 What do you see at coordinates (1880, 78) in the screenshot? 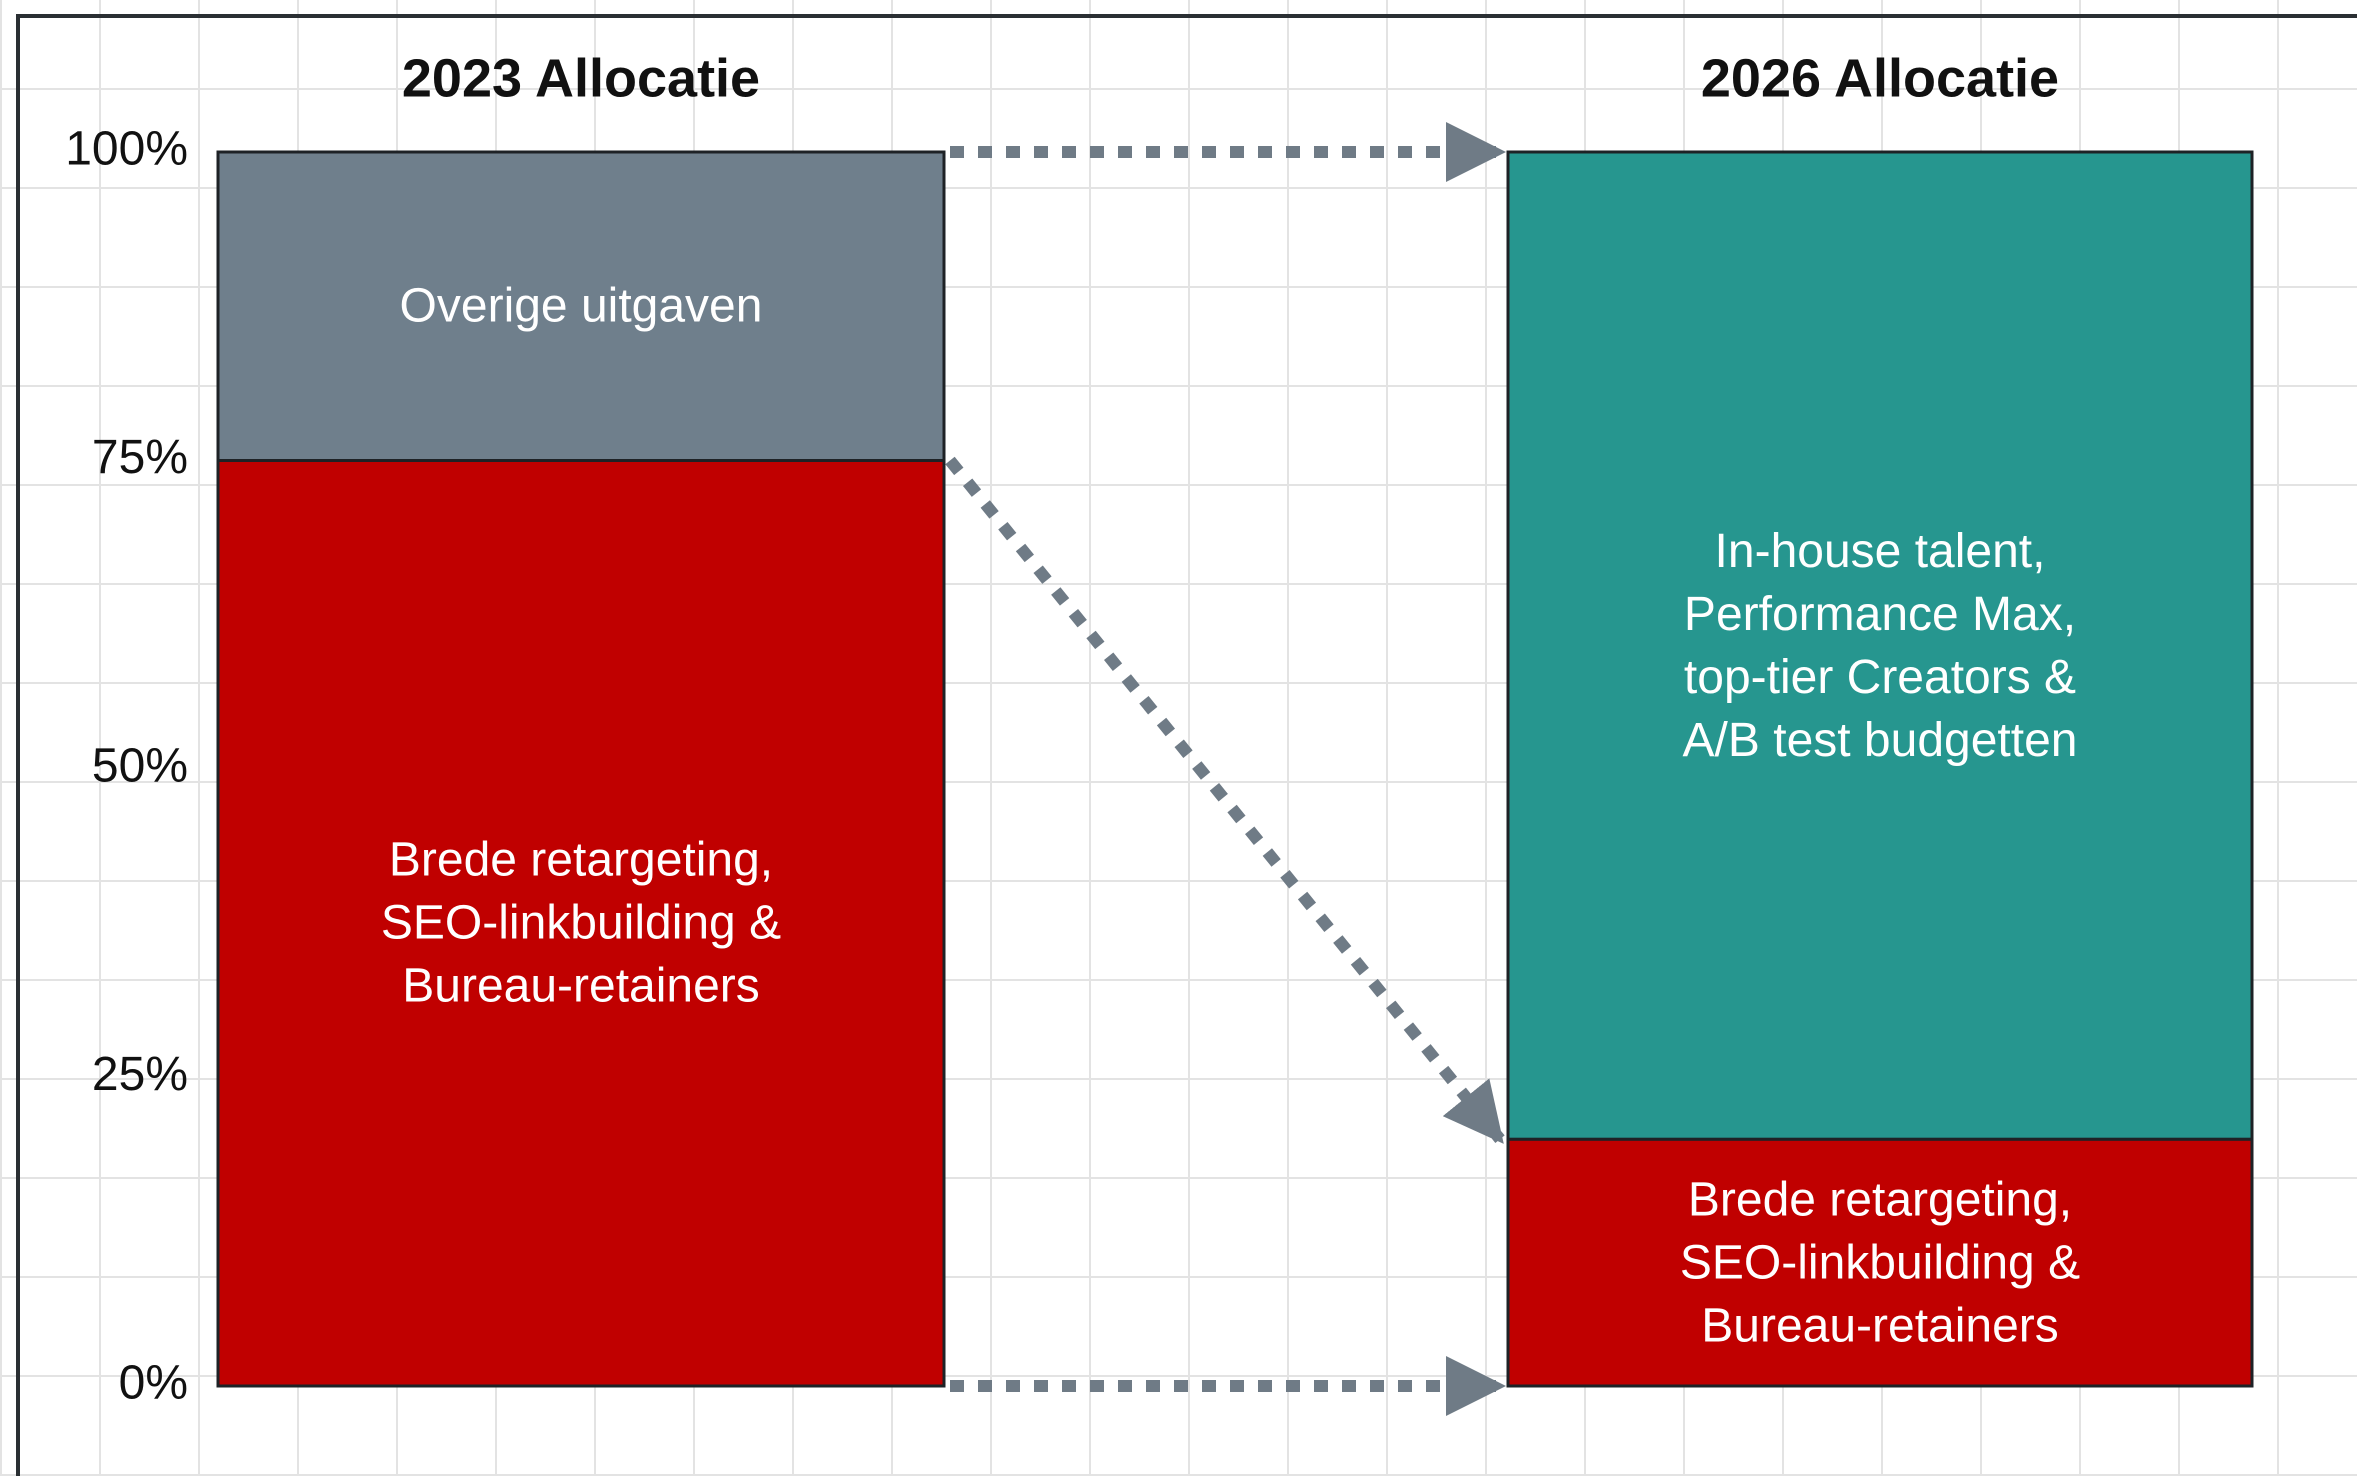
I see `category-title: 2026 Allocatie` at bounding box center [1880, 78].